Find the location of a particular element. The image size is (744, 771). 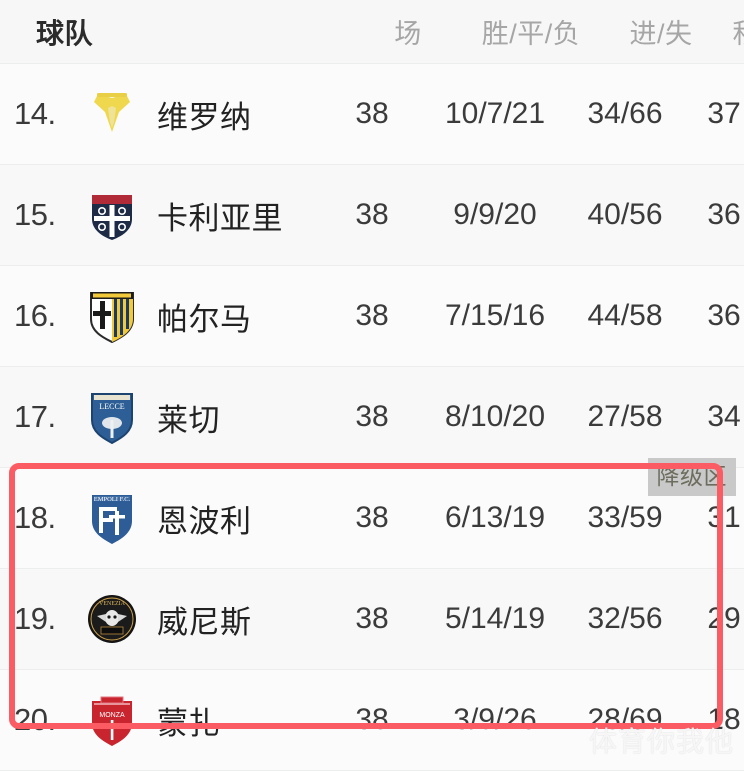

svg-text: EMPOLI F.C. is located at coordinates (112, 499).